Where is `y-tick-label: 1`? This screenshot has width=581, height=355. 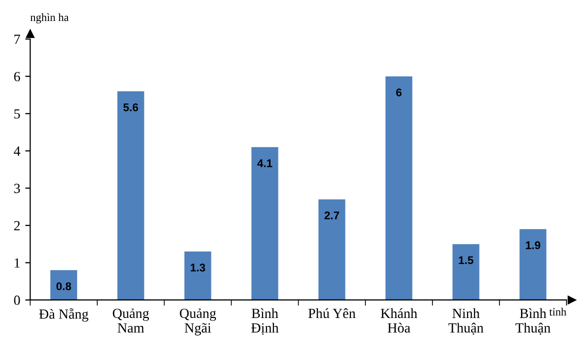 y-tick-label: 1 is located at coordinates (17, 263).